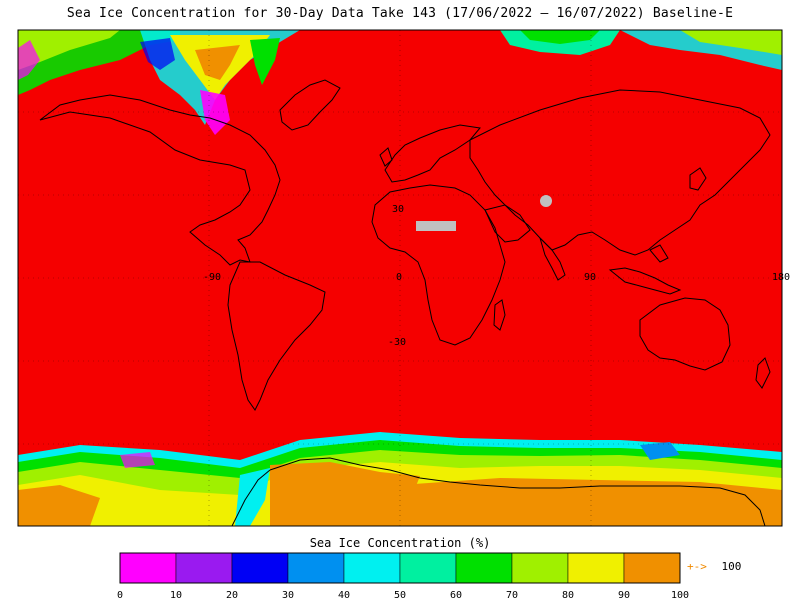 The image size is (800, 600). Describe the element at coordinates (781, 277) in the screenshot. I see `grid-label-lon-far: 180` at that location.